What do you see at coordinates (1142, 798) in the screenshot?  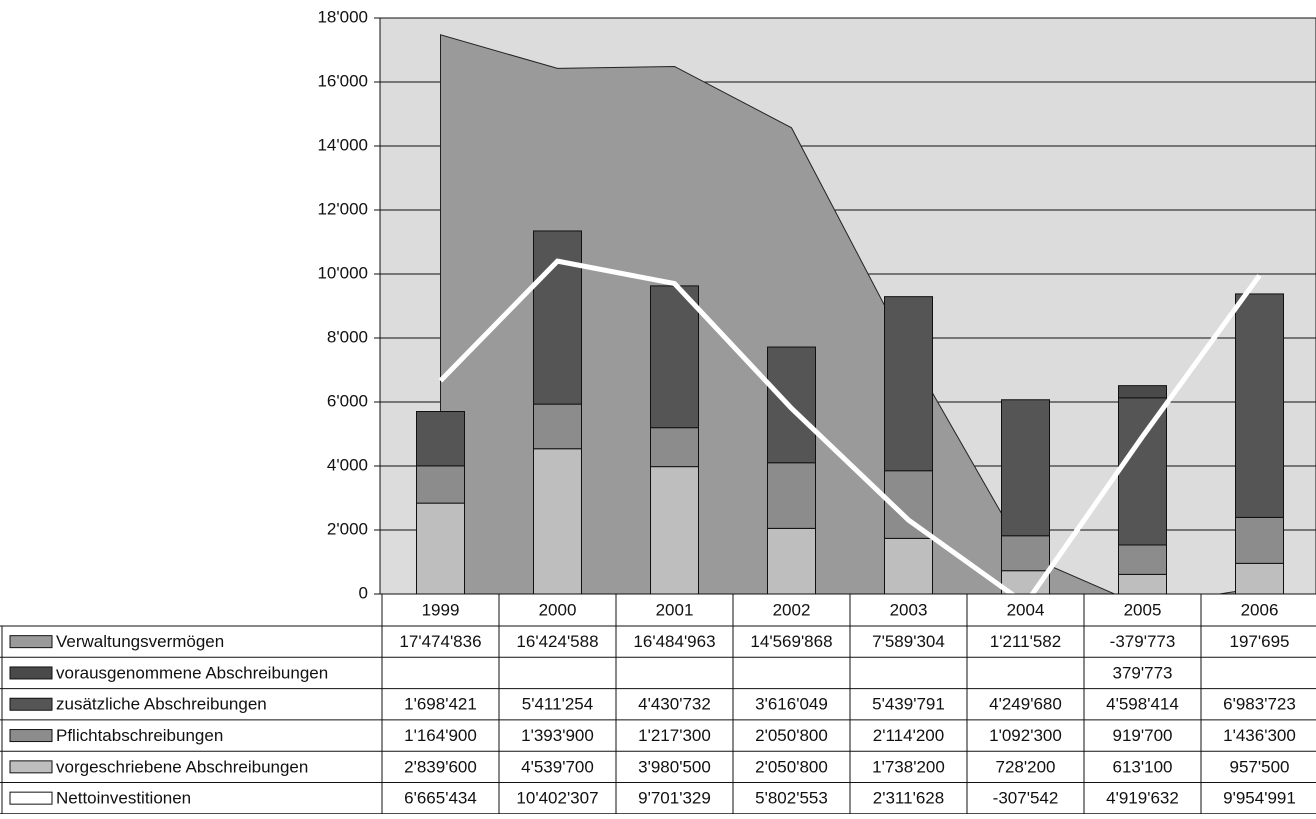 I see `table-value: 4'919'632` at bounding box center [1142, 798].